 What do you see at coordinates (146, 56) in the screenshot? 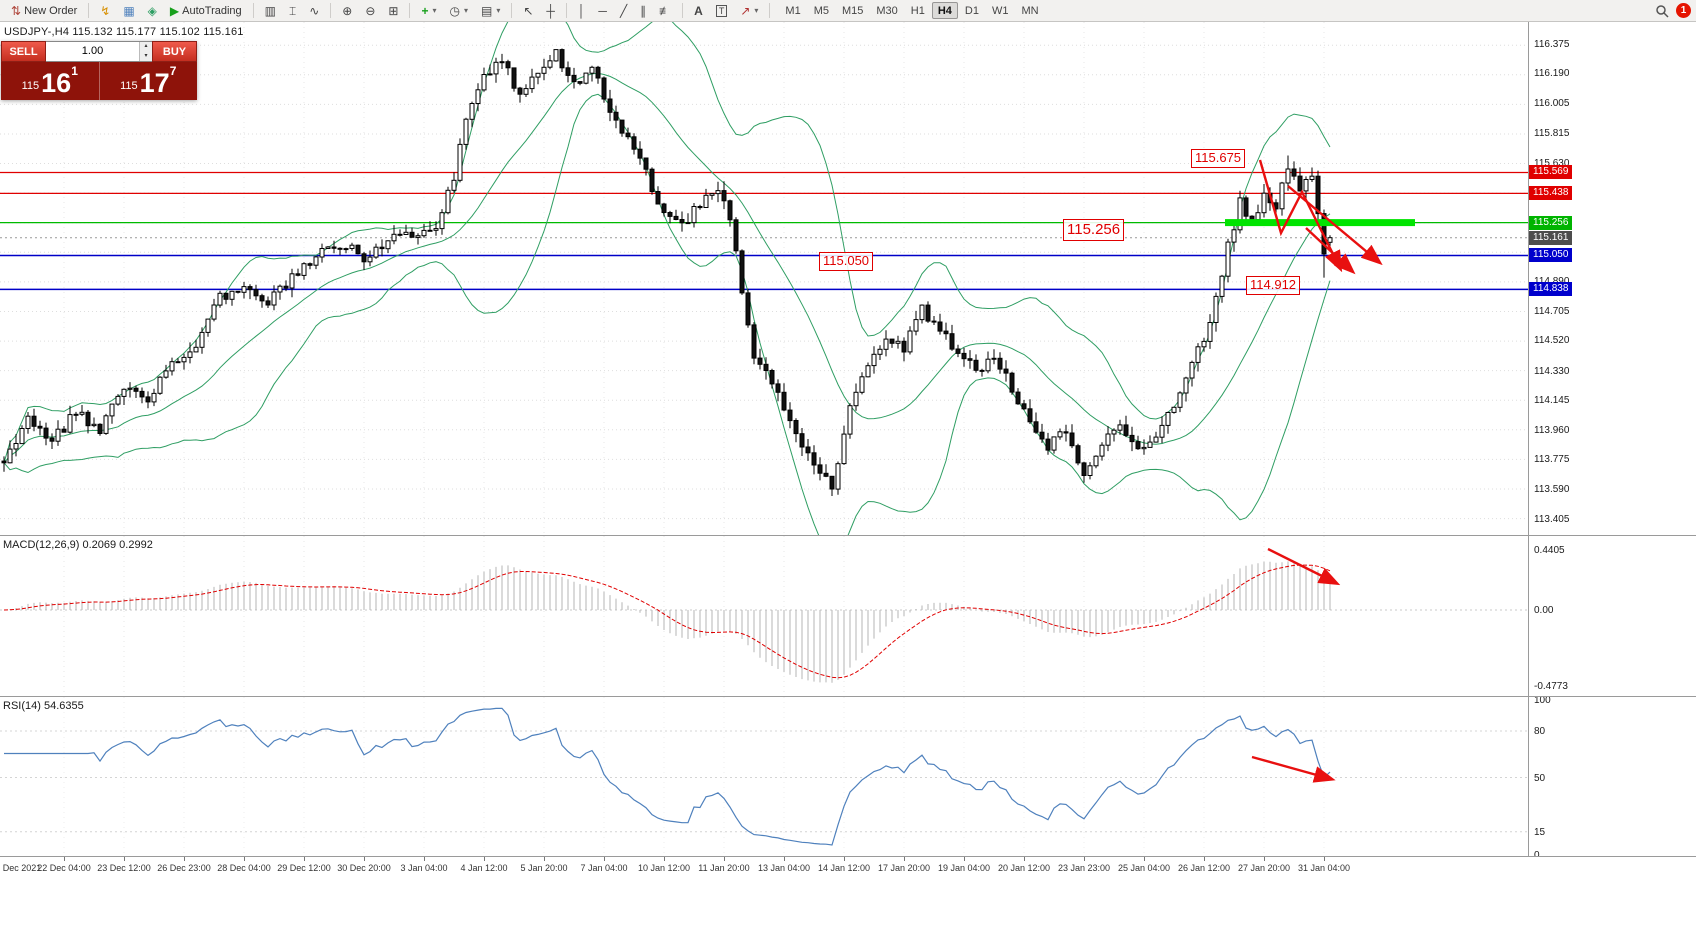
I see `volume-down-button: ▾` at bounding box center [146, 56].